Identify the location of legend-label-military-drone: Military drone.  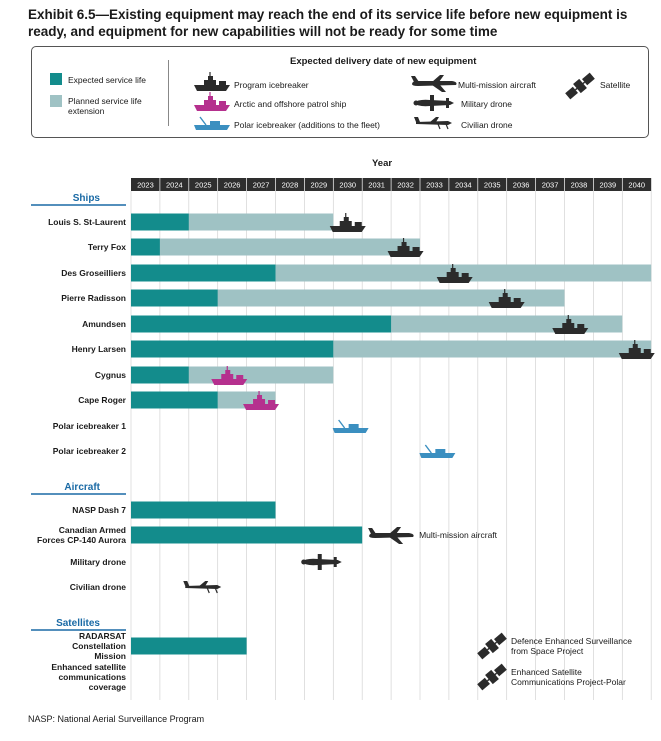
(487, 104).